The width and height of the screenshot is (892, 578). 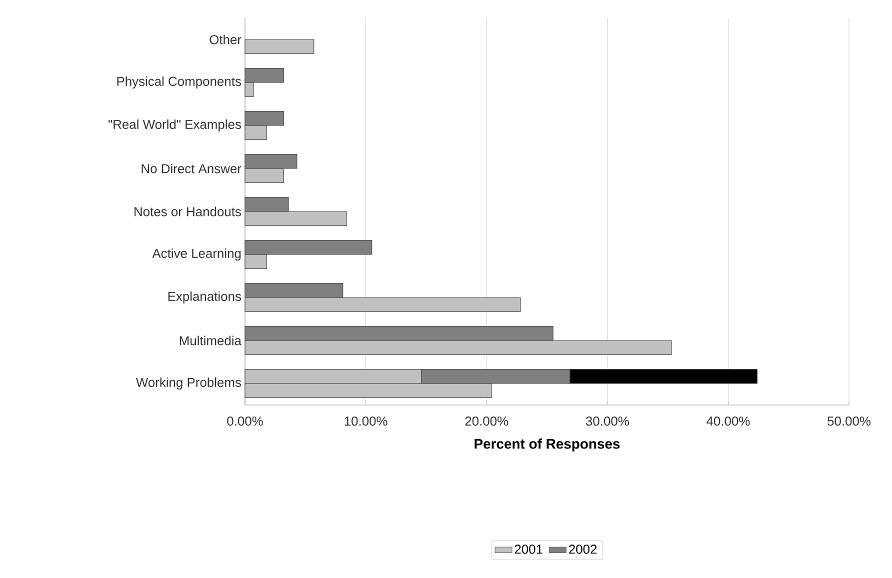 I want to click on bar, so click(x=279, y=46).